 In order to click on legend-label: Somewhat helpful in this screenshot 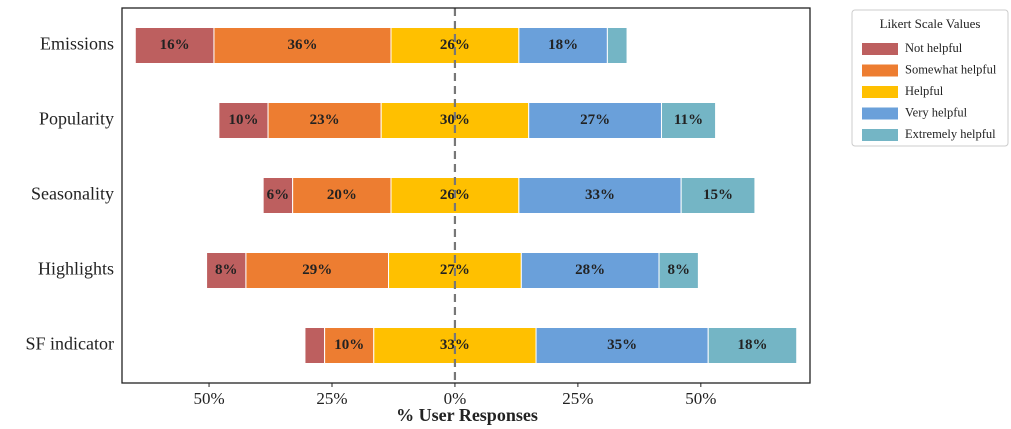, I will do `click(951, 69)`.